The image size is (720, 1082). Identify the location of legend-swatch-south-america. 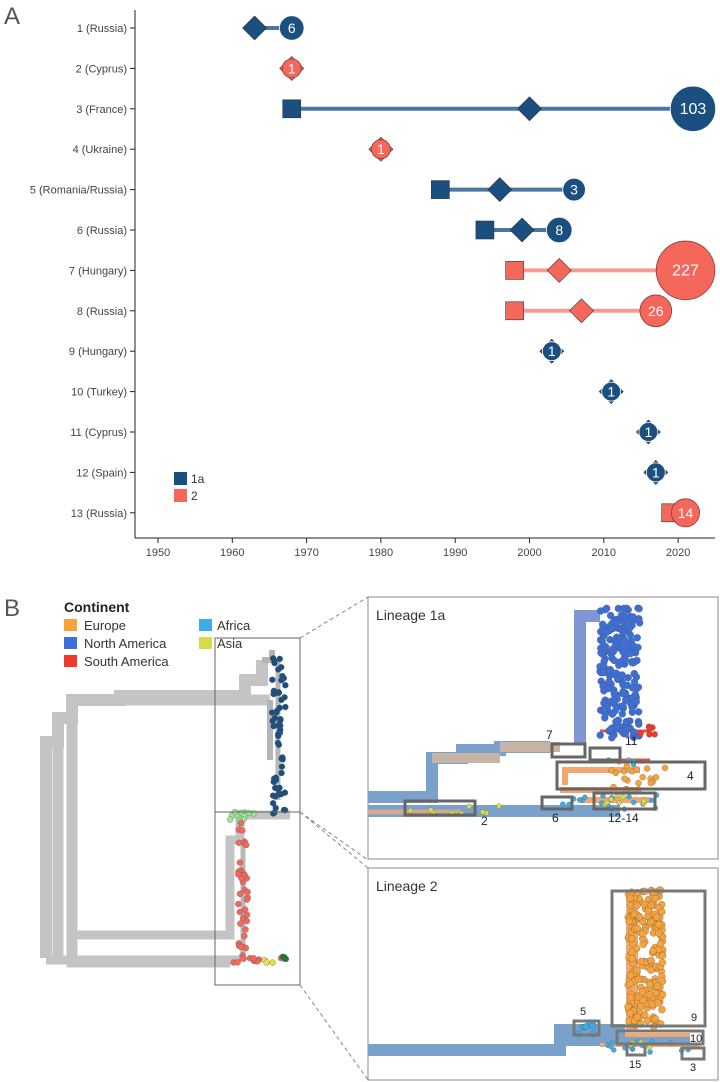
(70, 661).